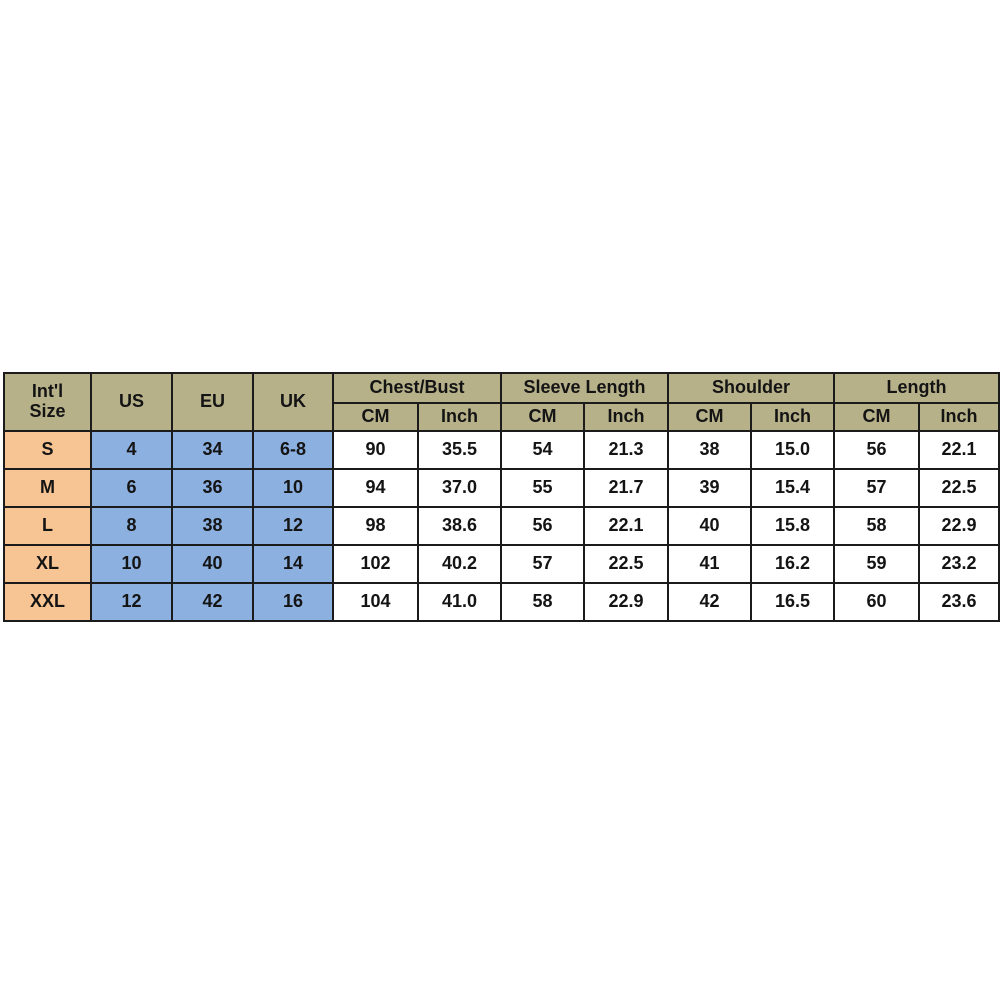 The image size is (1002, 1002). I want to click on header-us: US, so click(131, 402).